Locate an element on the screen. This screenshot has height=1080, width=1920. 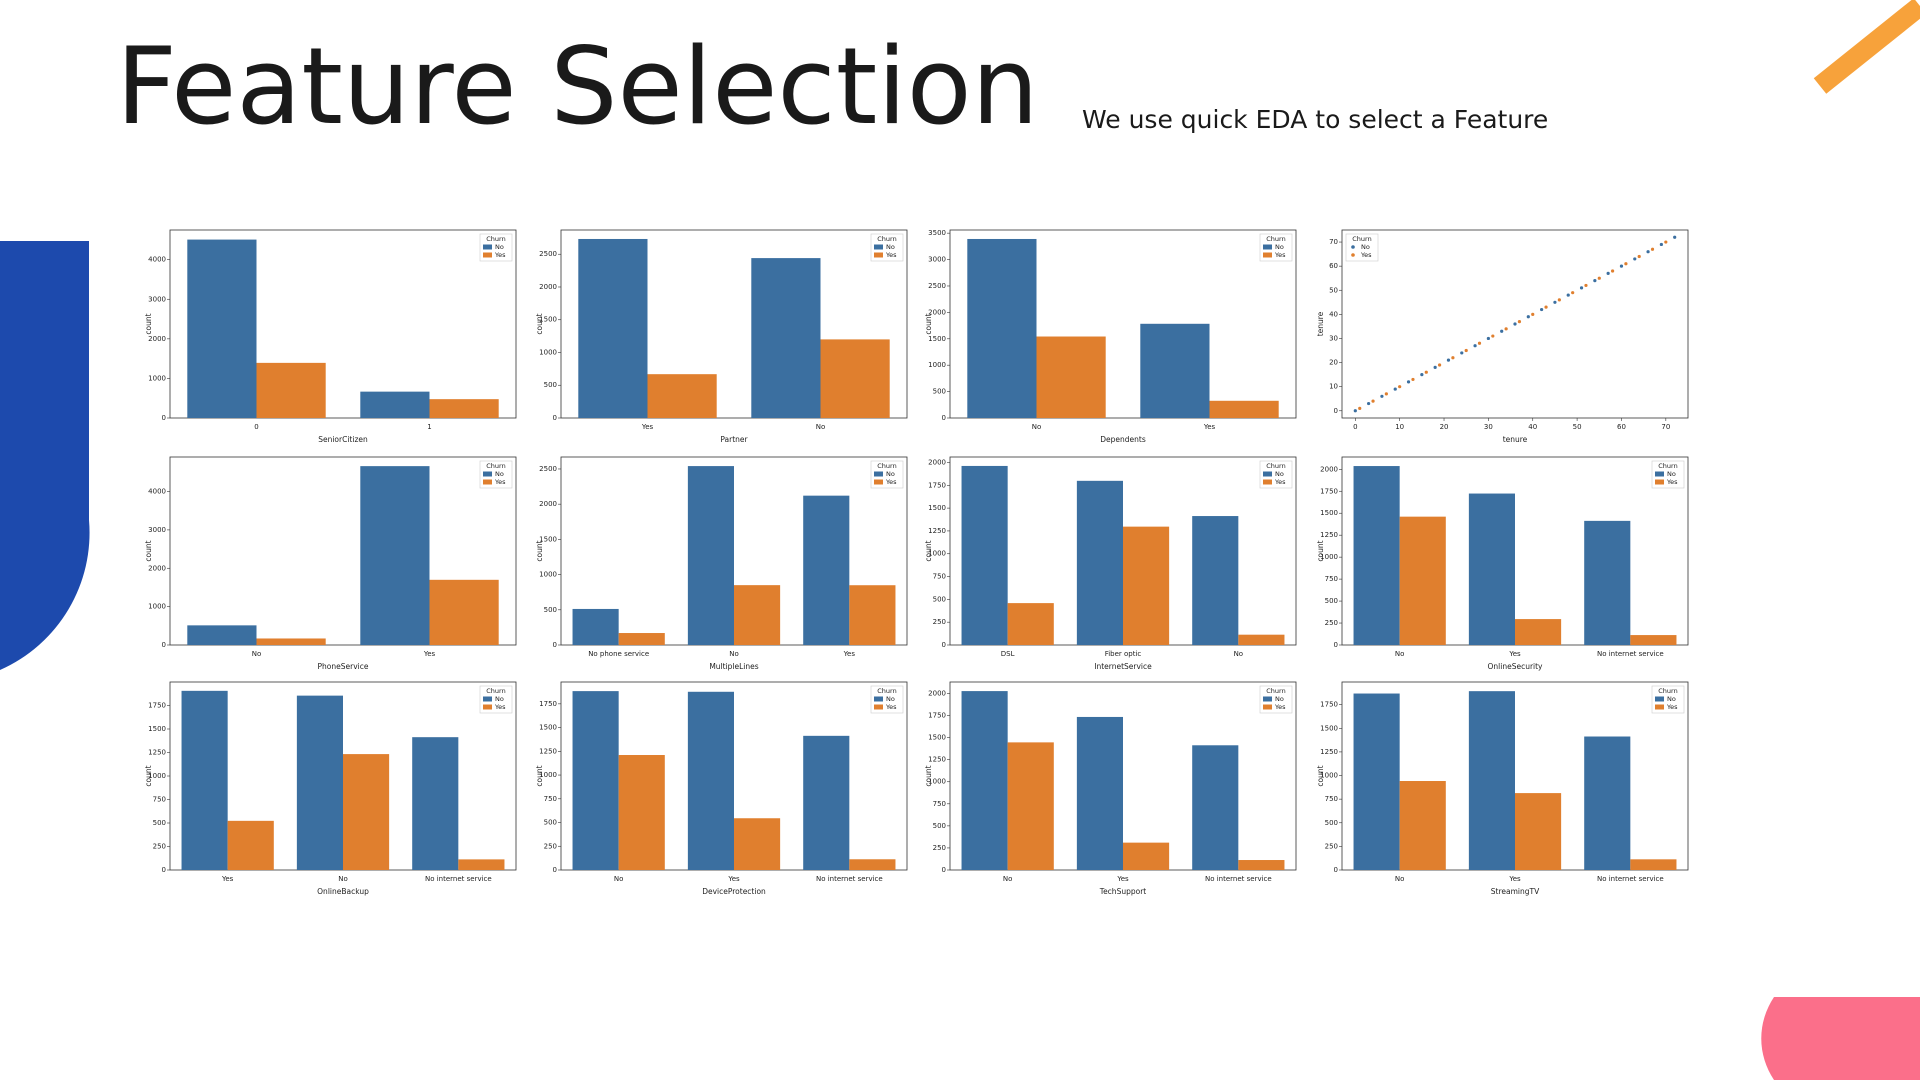
y-tick-label: 60 is located at coordinates (1333, 266).